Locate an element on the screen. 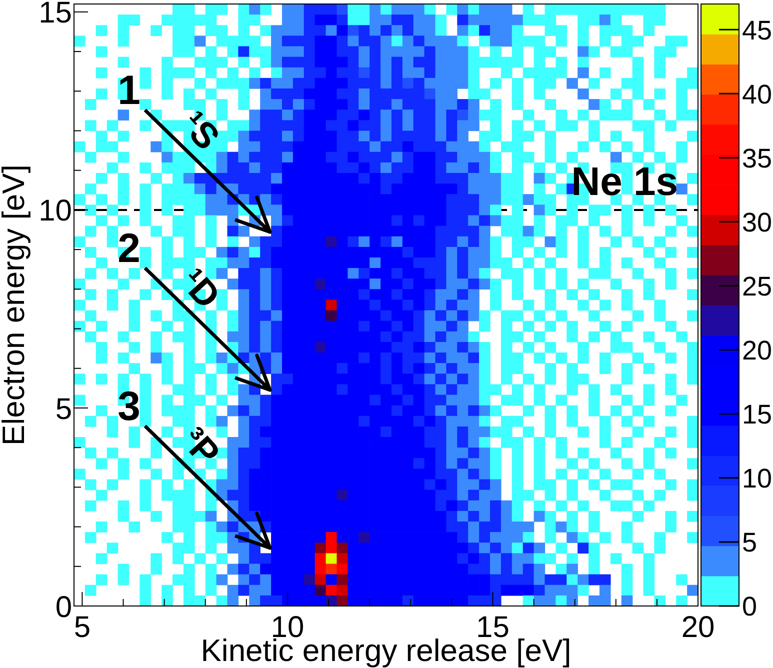  y-tick-label: 10 is located at coordinates (55, 211).